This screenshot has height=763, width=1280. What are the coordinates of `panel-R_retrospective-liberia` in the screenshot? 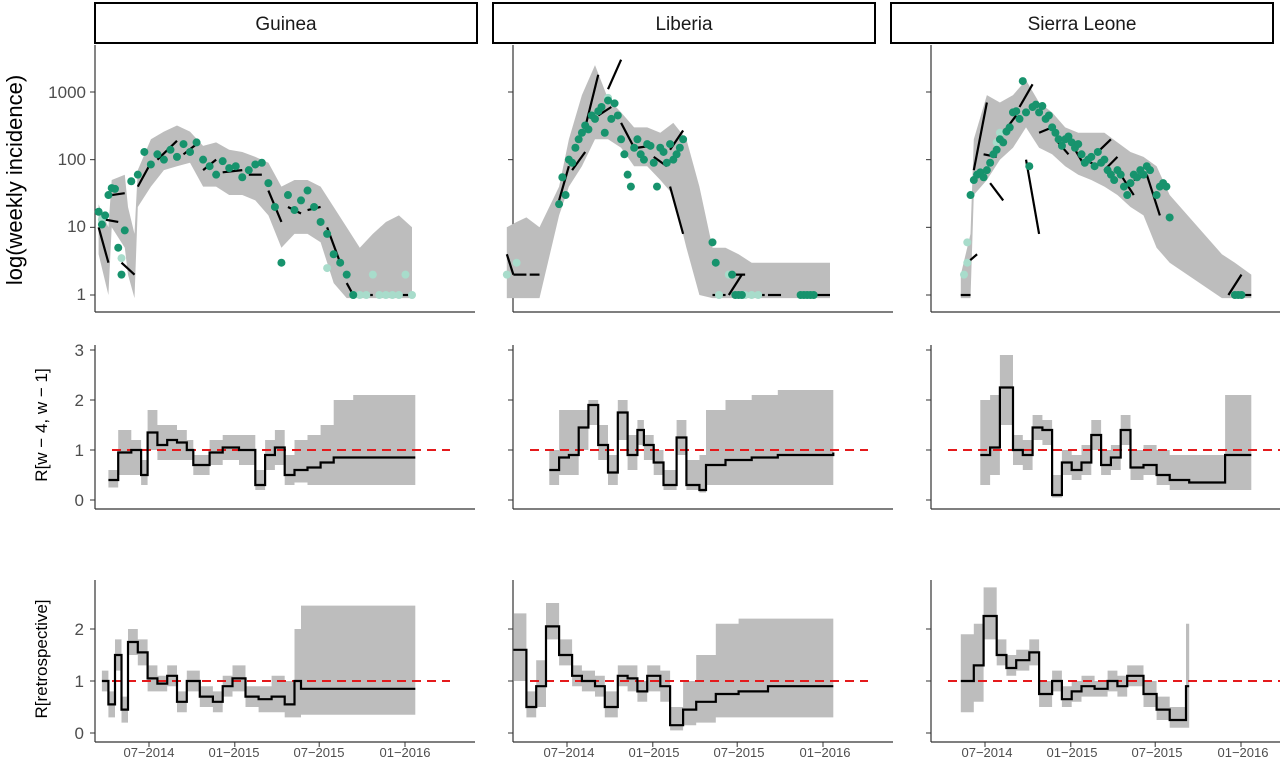 It's located at (700, 663).